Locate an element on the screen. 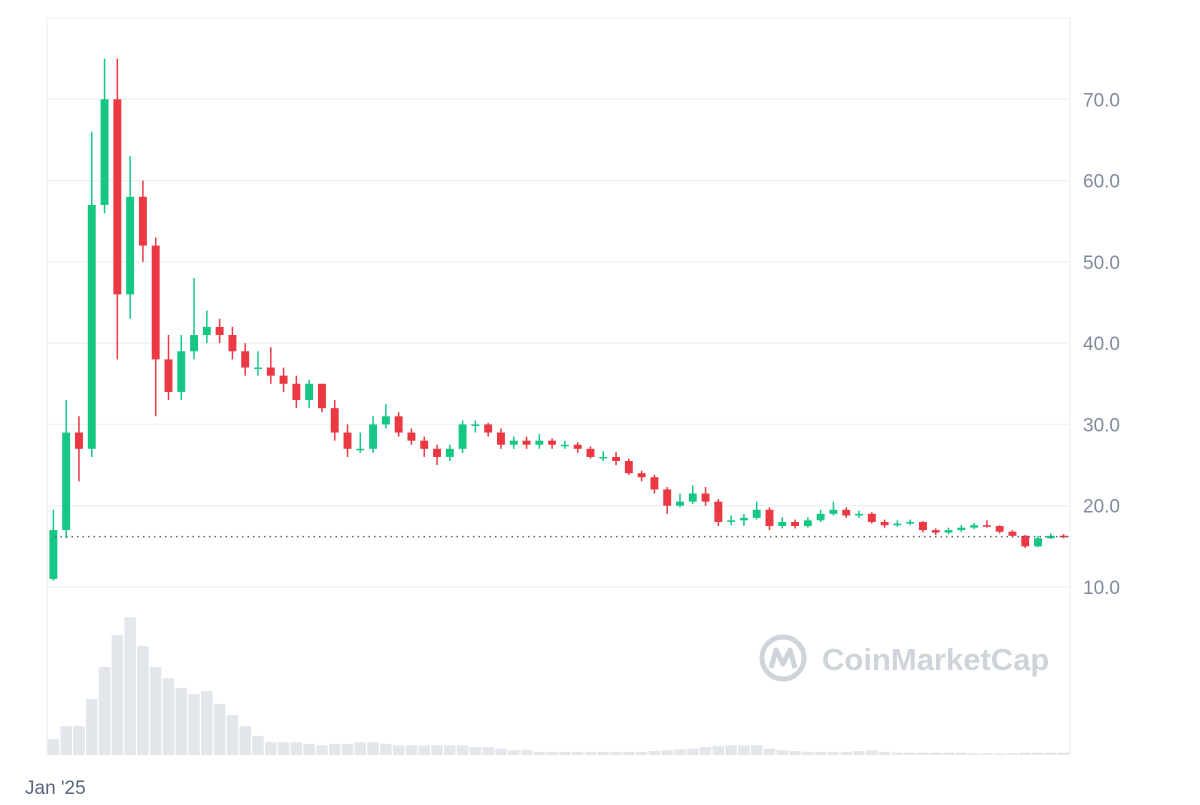 Image resolution: width=1200 pixels, height=805 pixels. y-tick-label: 10.0 is located at coordinates (1101, 588).